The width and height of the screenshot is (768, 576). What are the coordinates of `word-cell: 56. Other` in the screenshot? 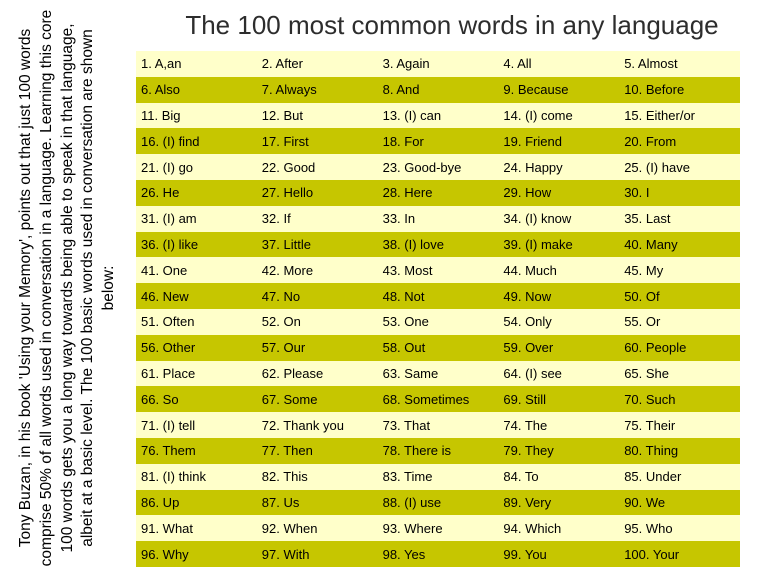 It's located at (168, 348).